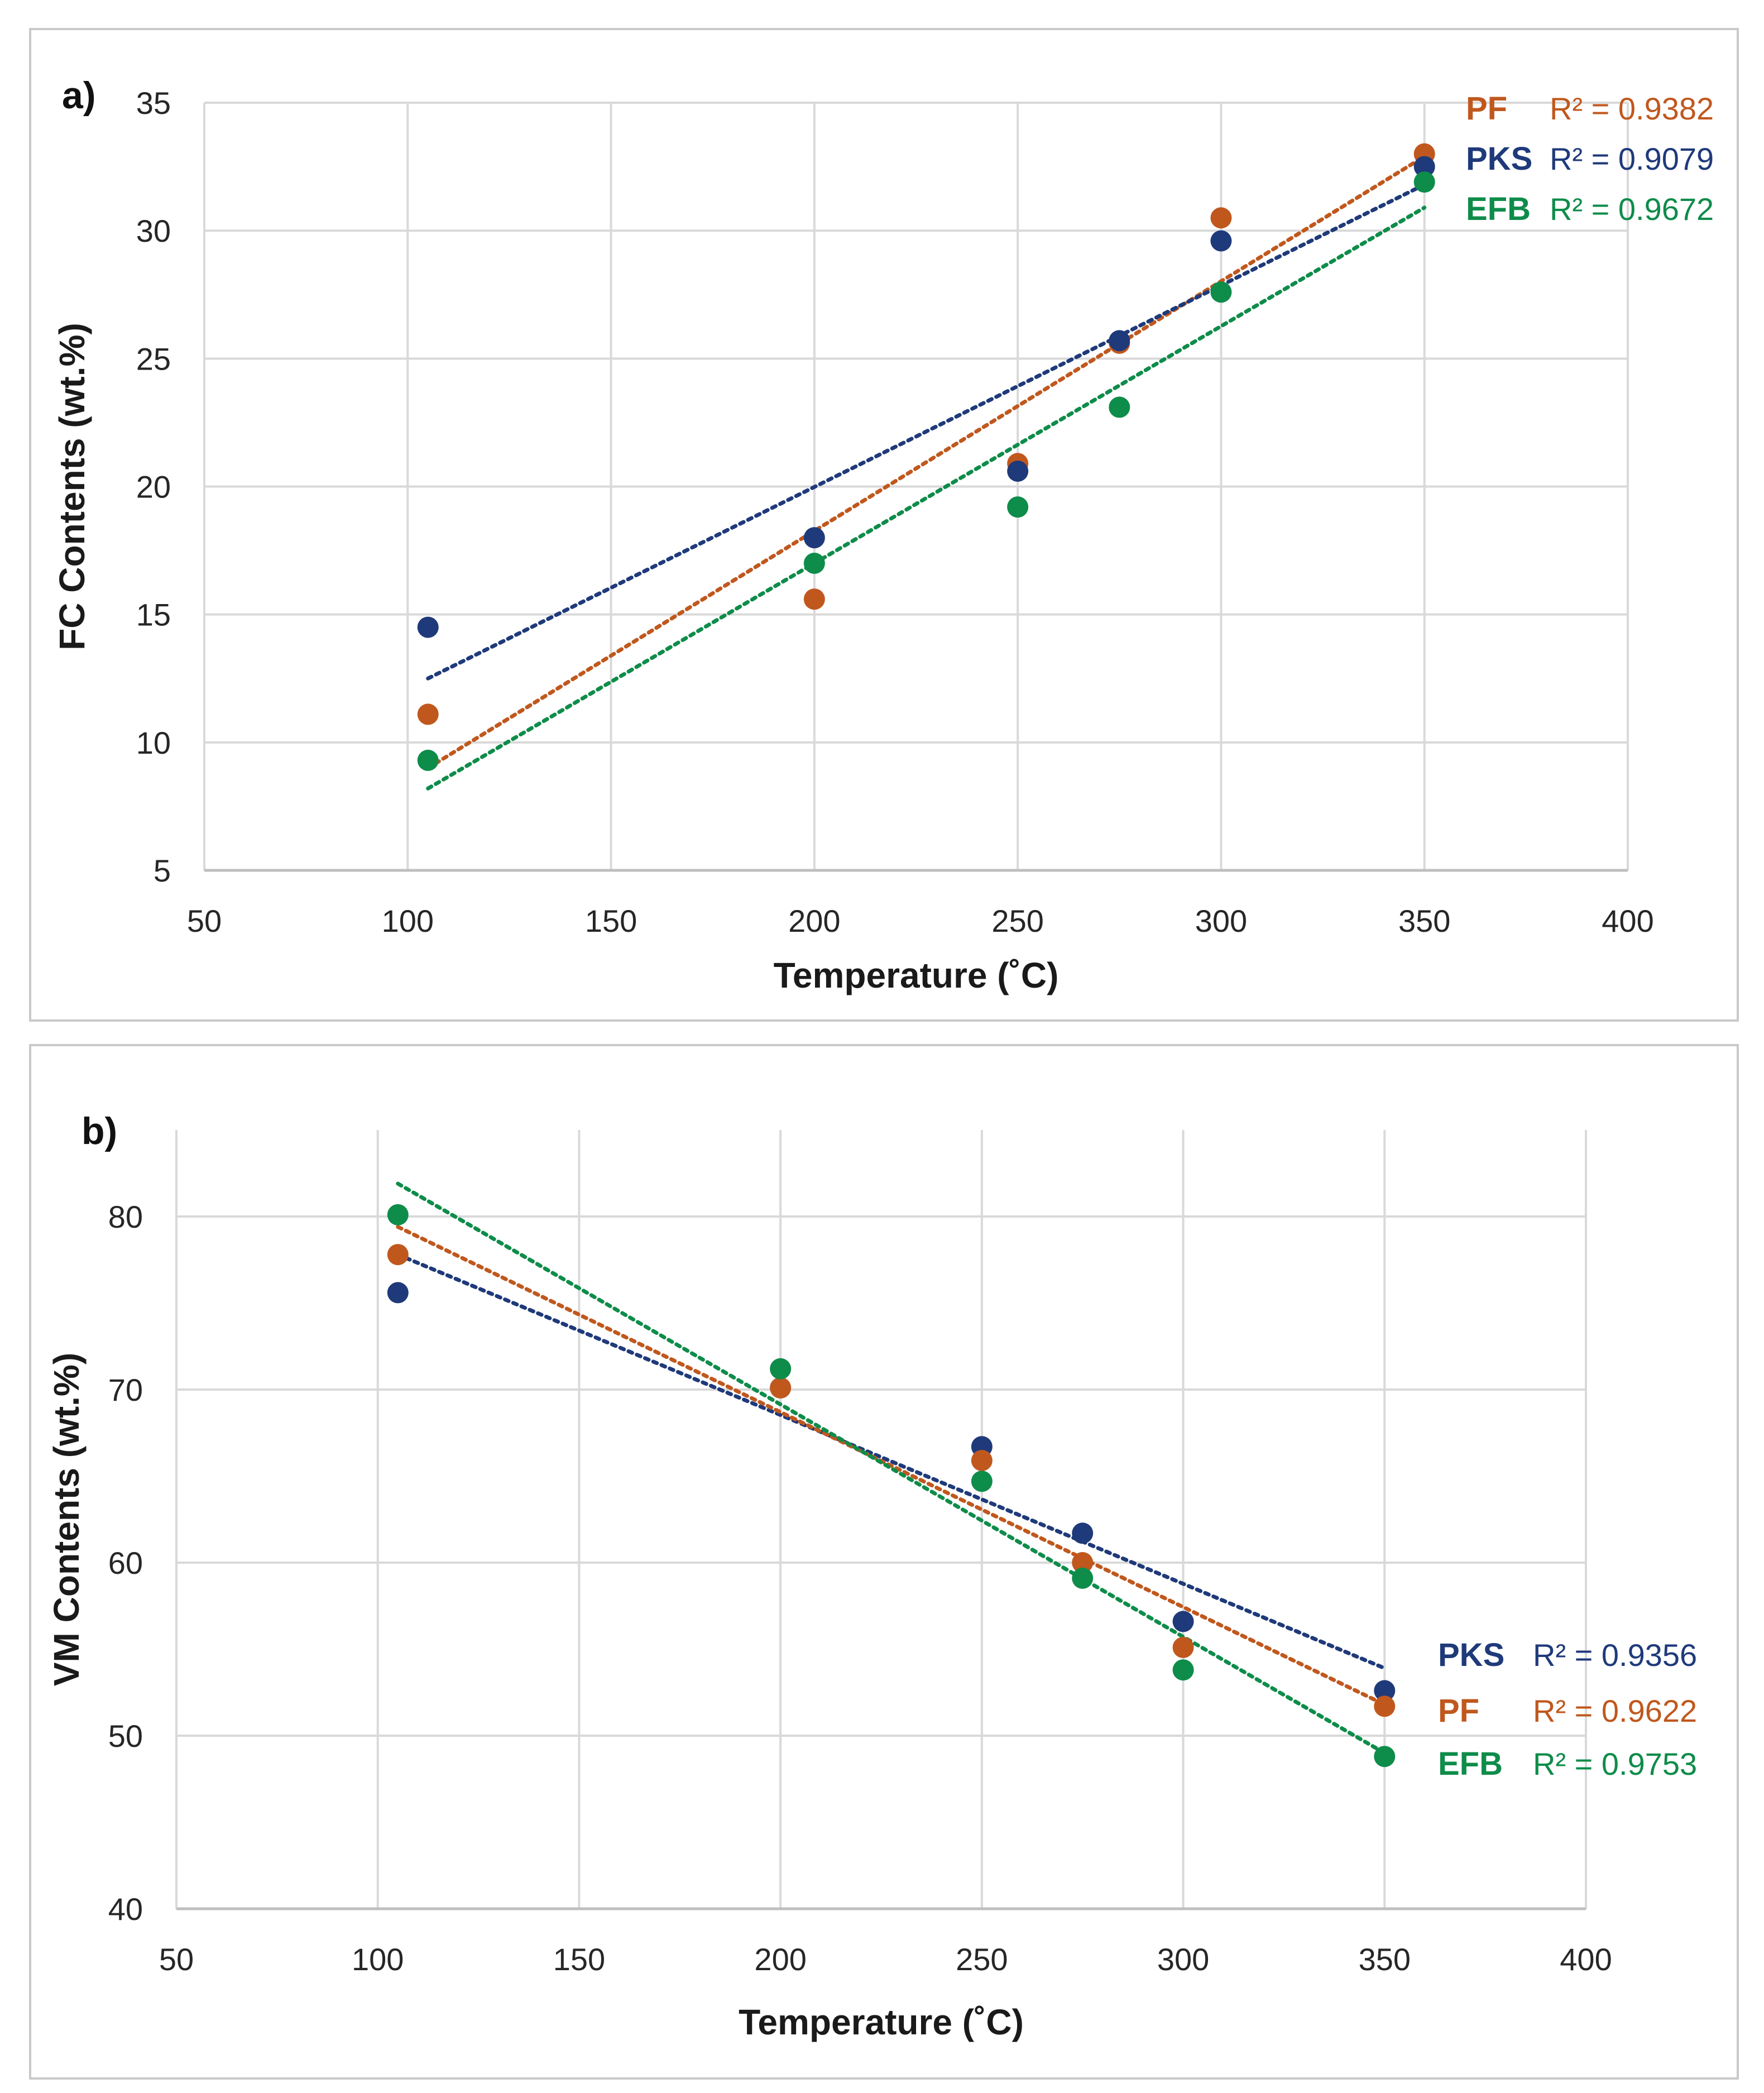 Image resolution: width=1764 pixels, height=2093 pixels. What do you see at coordinates (1615, 1764) in the screenshot?
I see `legend-r2-efb: R² = 0.9753` at bounding box center [1615, 1764].